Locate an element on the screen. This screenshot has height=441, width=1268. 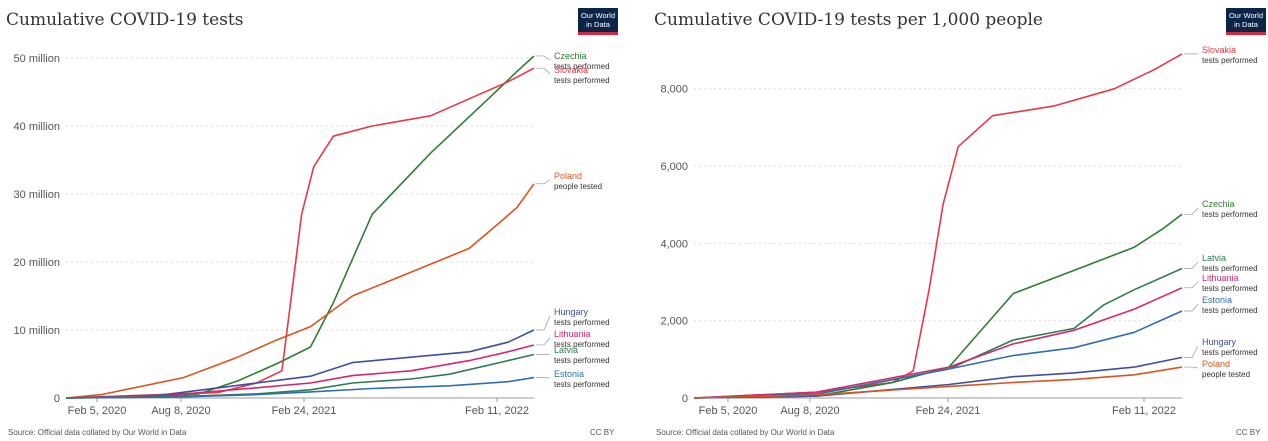
y-tick-label: 30 million is located at coordinates (37, 195).